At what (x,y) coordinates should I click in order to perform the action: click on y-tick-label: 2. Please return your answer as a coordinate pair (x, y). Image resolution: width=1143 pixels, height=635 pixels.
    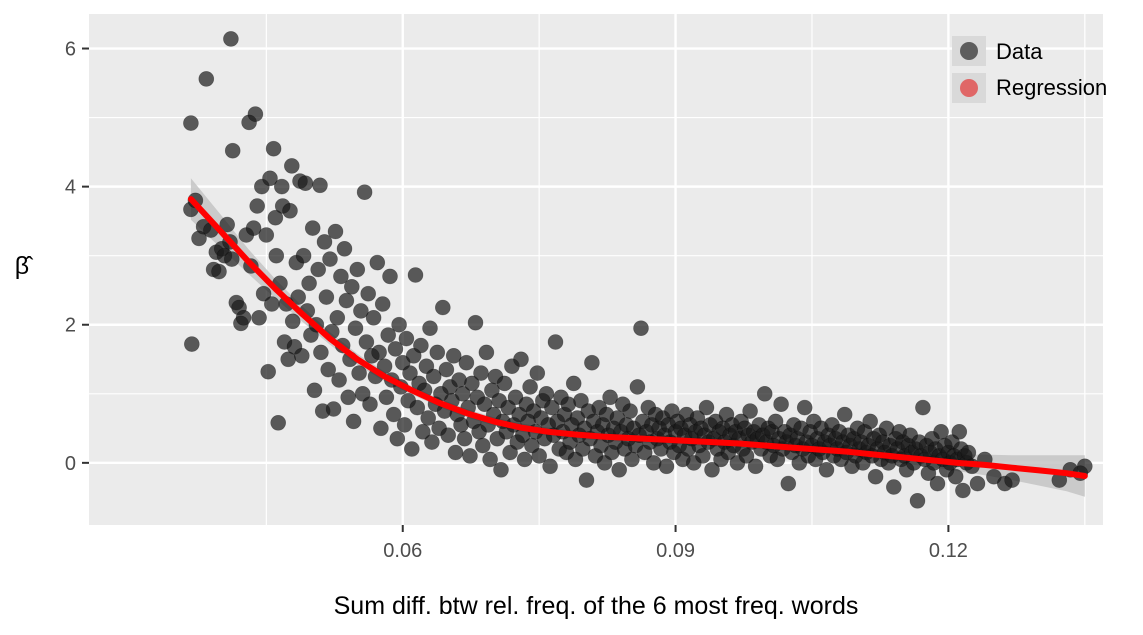
    Looking at the image, I should click on (70, 326).